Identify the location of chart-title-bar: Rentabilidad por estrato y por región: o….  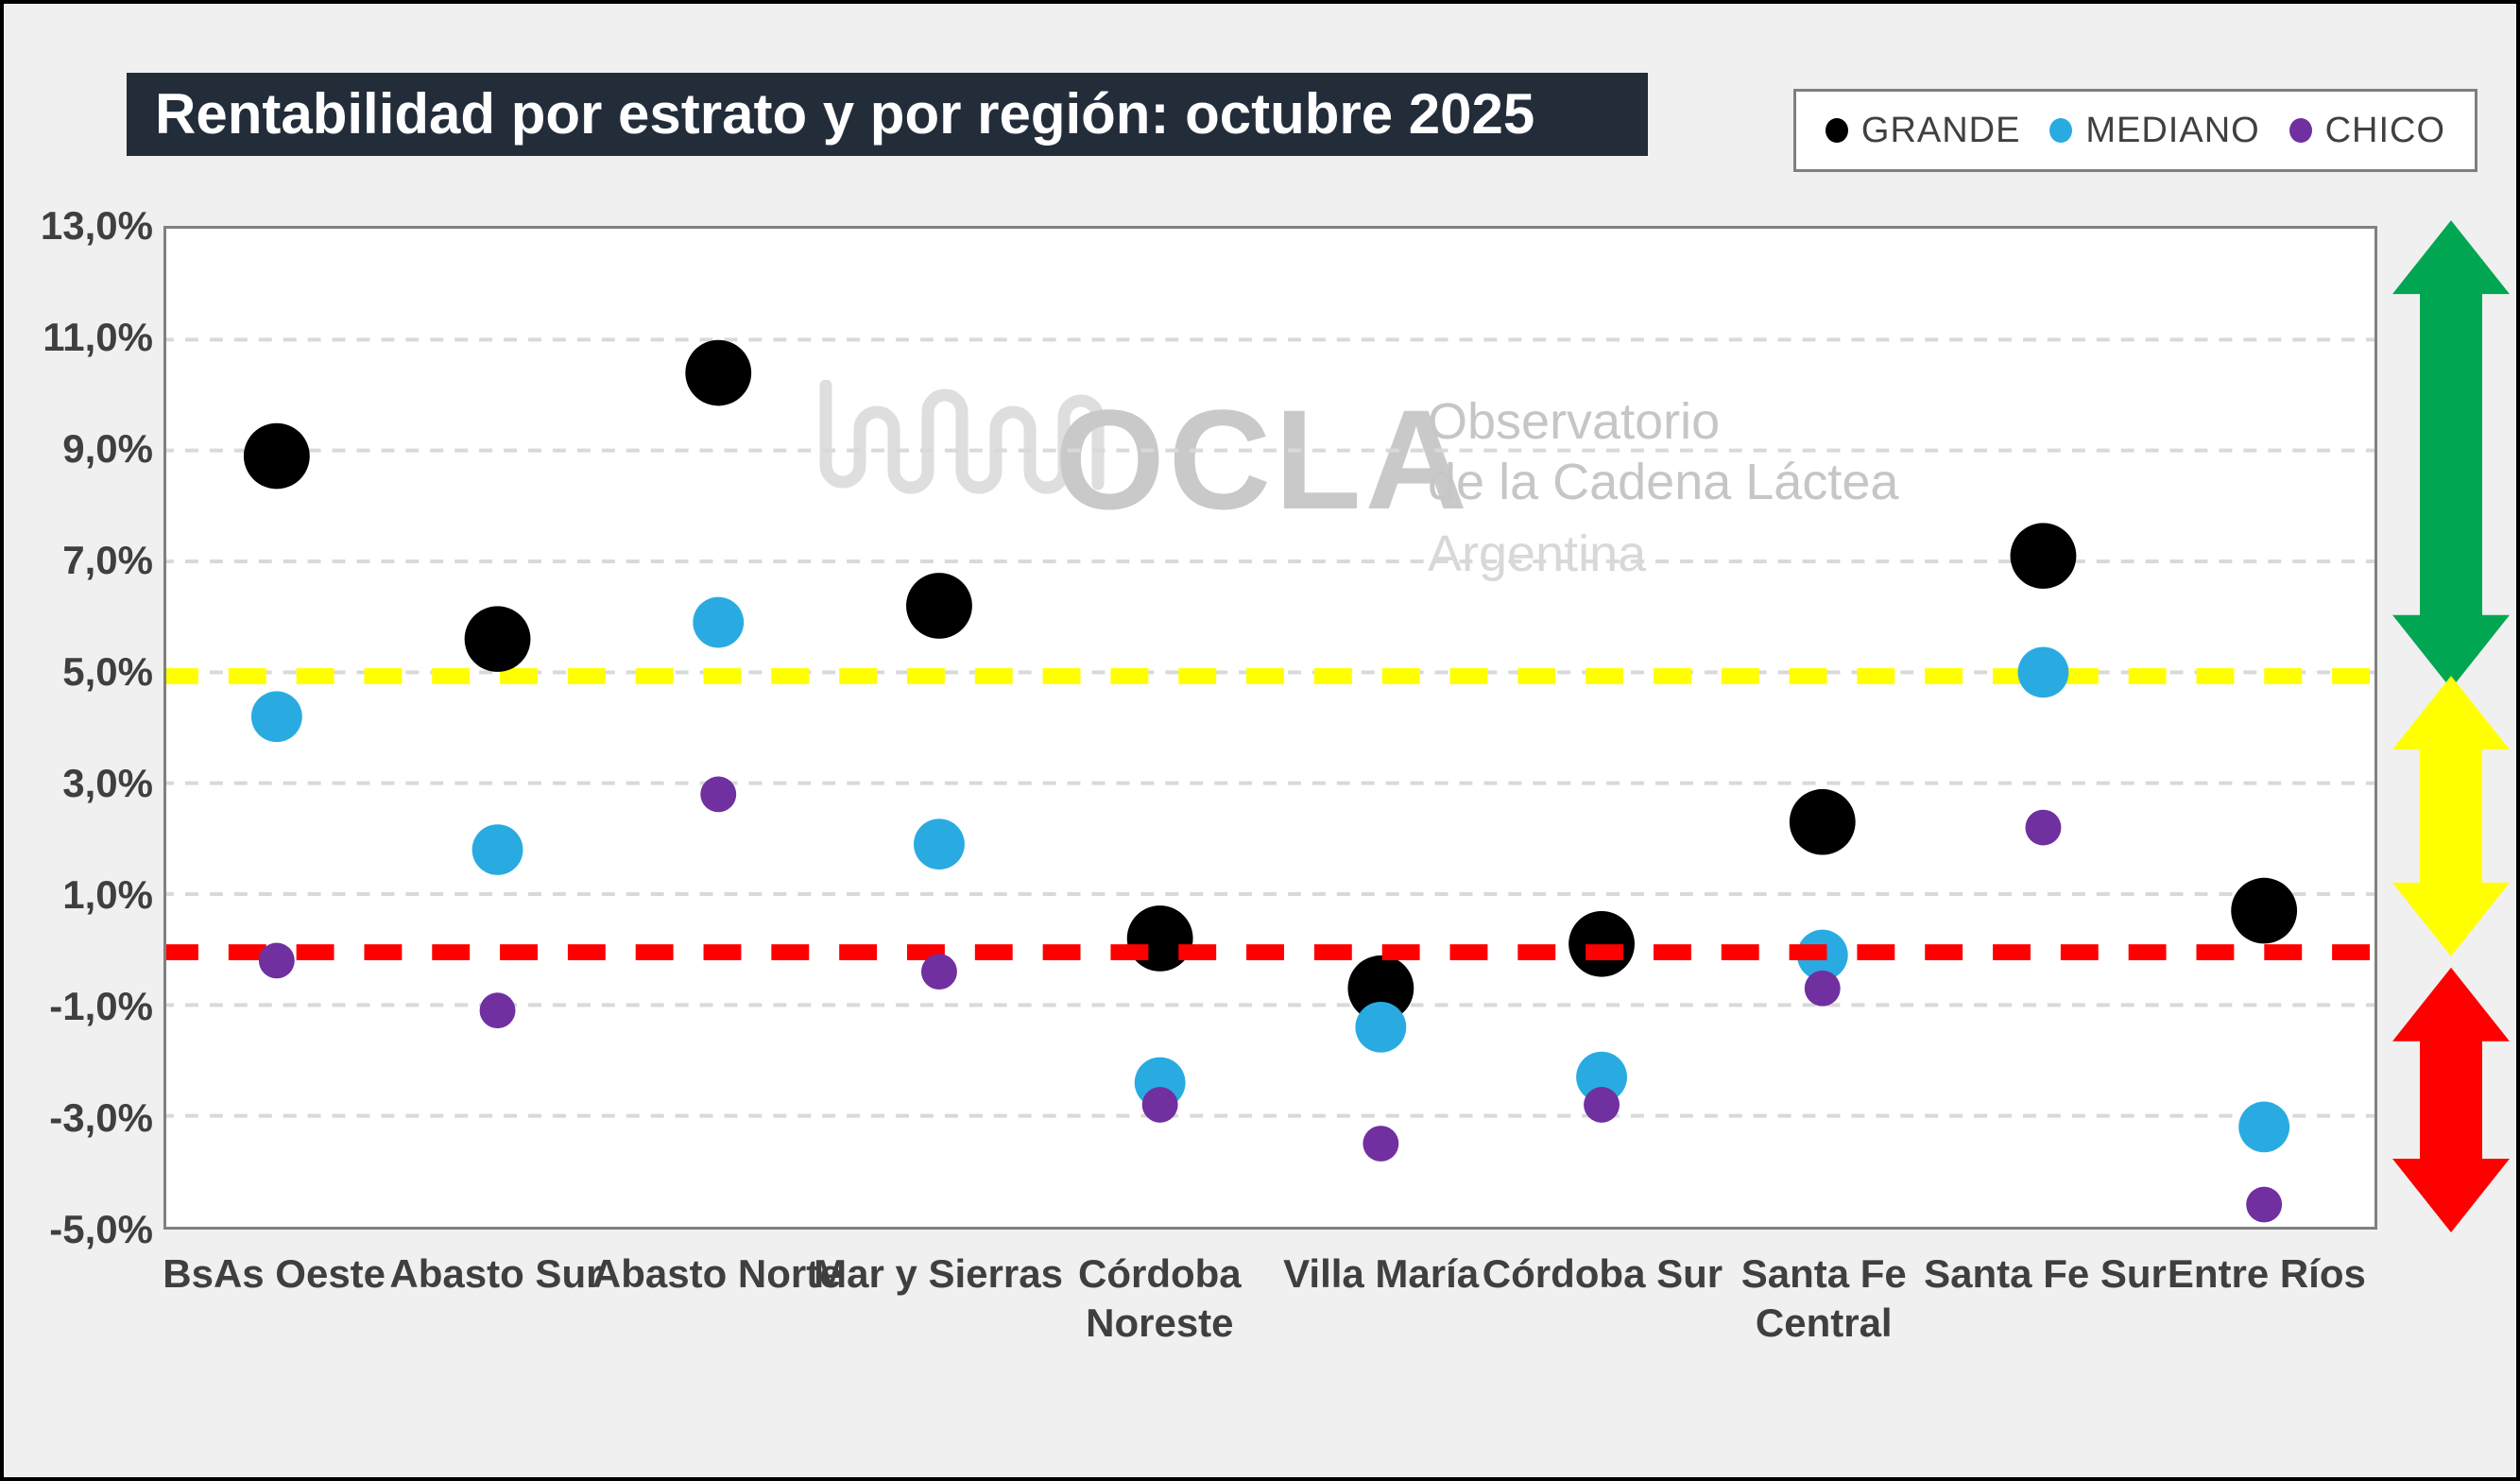
(887, 114).